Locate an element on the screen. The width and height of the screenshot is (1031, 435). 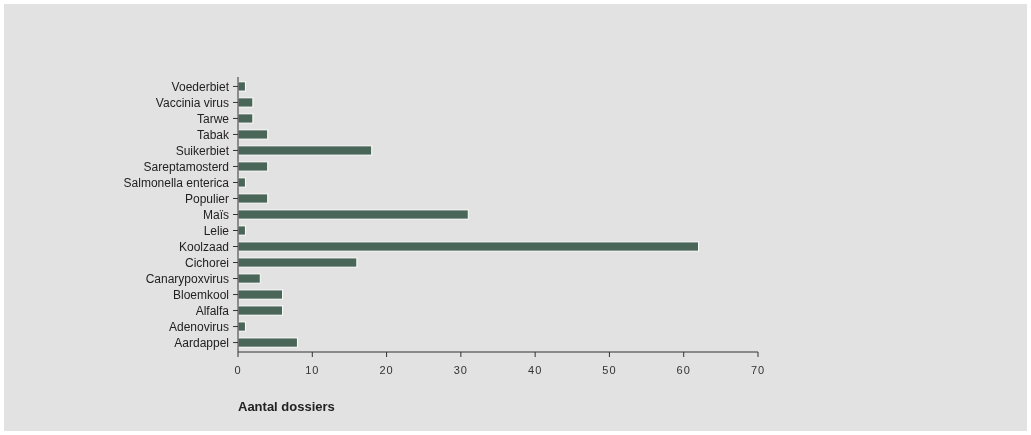
x-tick-label: 0 is located at coordinates (238, 370).